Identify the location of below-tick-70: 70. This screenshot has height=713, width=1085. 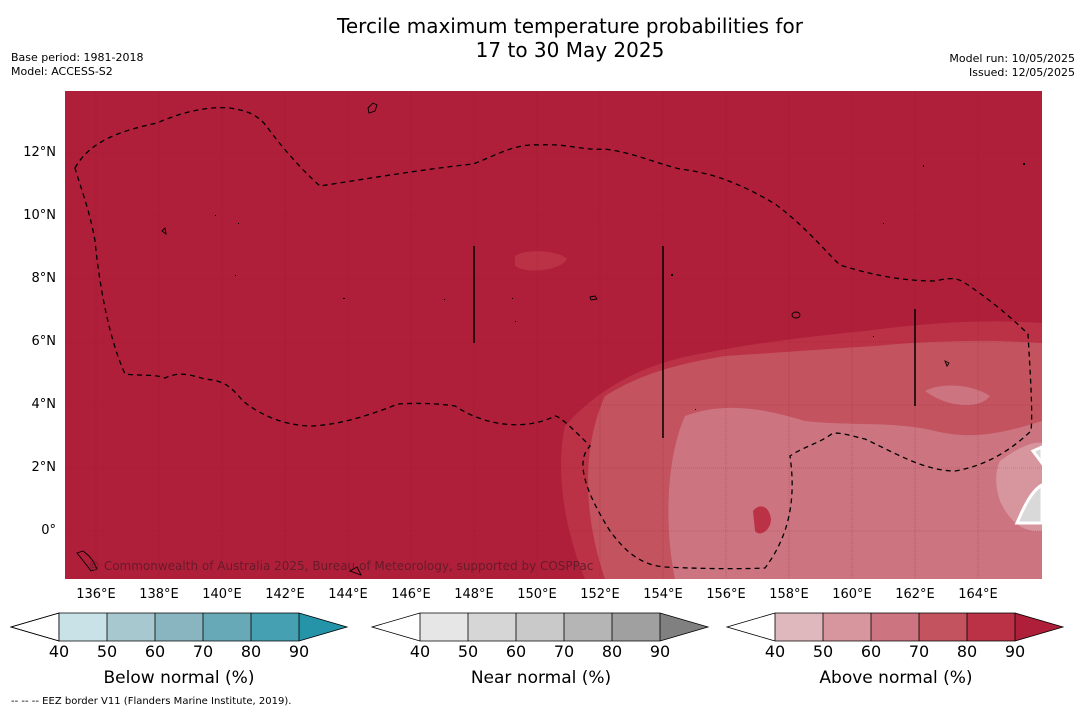
(203, 651).